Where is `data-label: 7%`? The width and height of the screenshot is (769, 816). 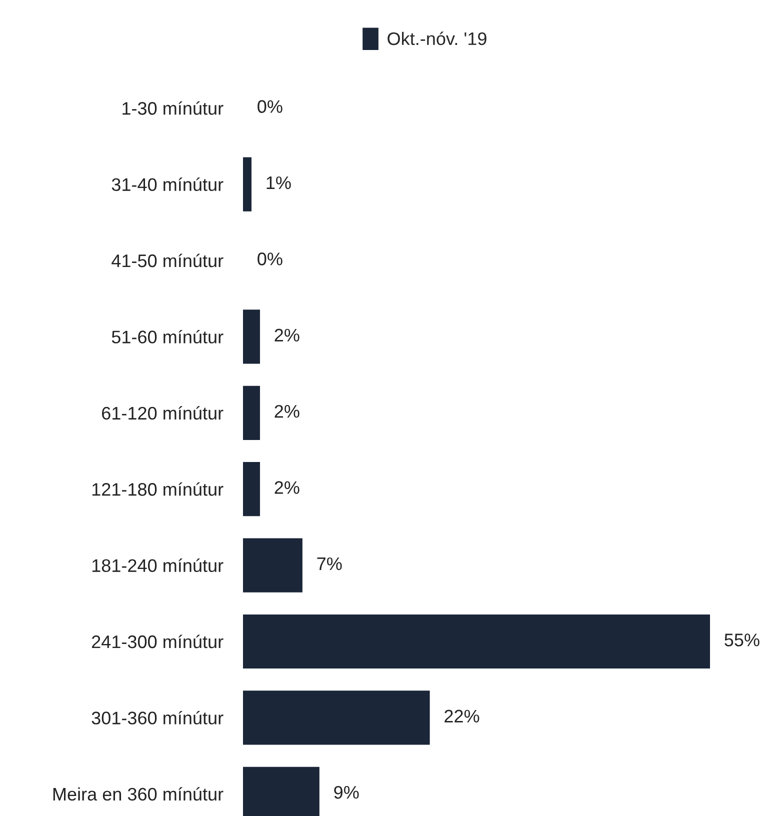 data-label: 7% is located at coordinates (329, 563).